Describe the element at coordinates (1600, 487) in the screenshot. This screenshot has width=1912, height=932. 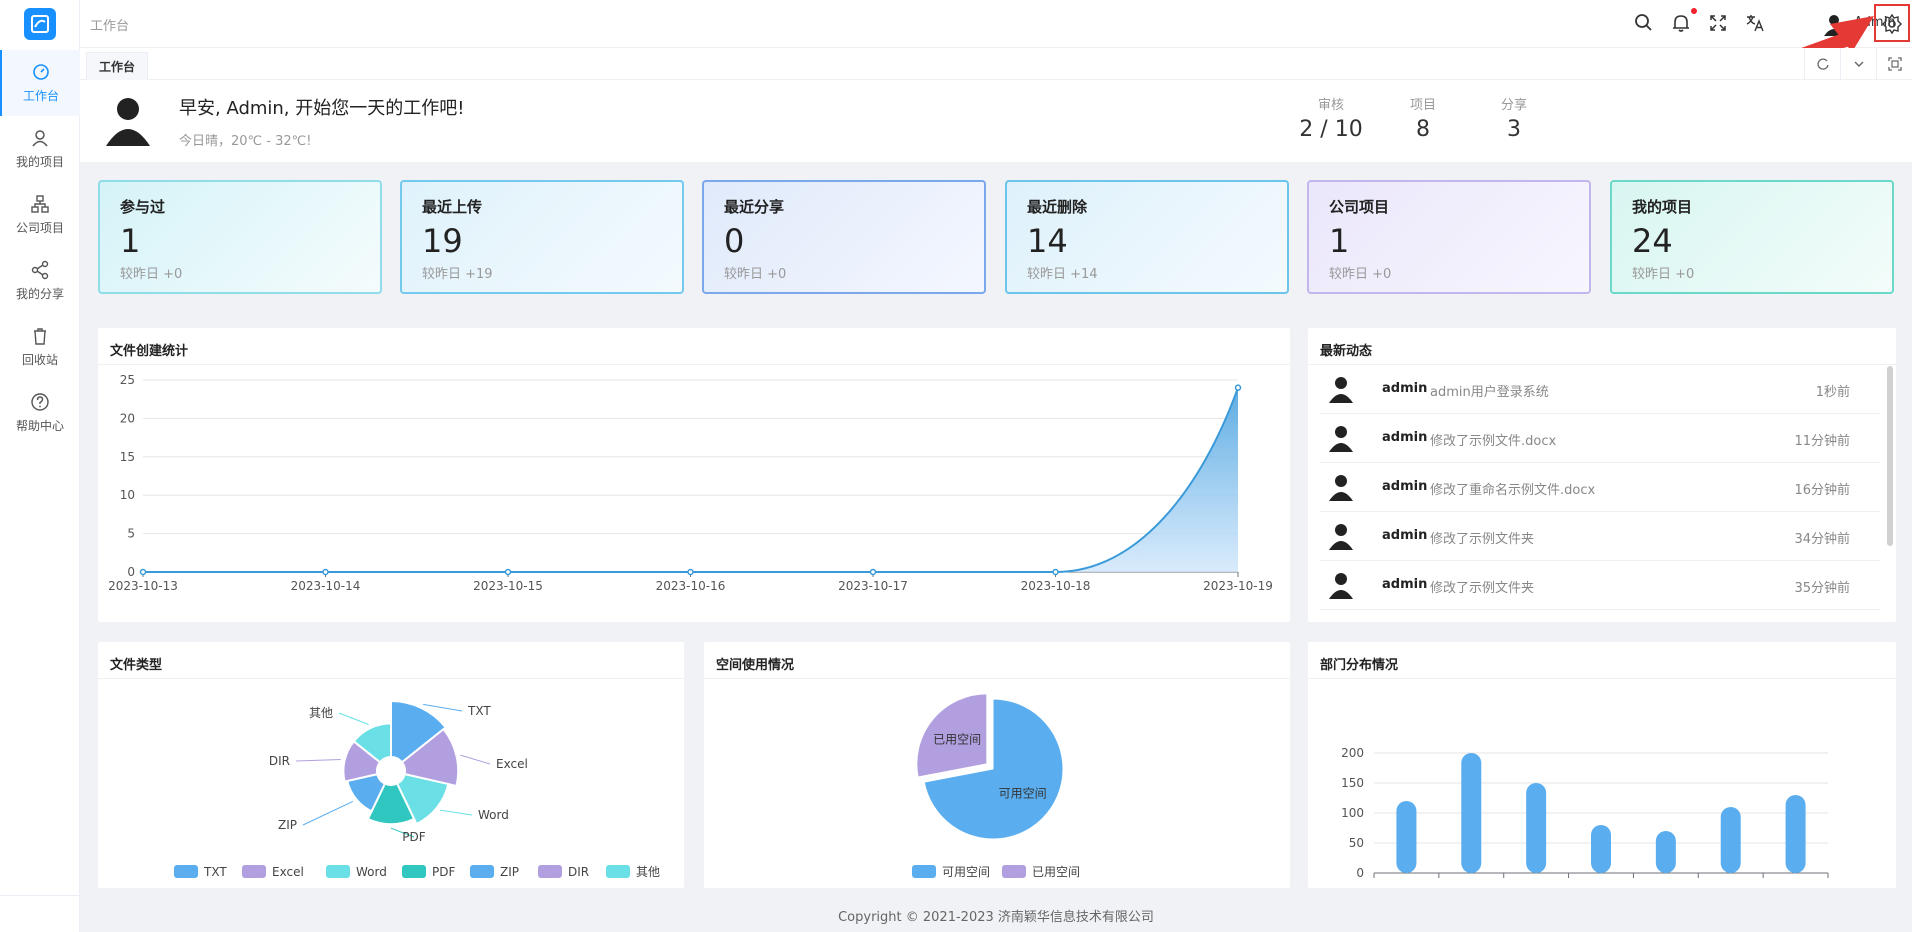
I see `list-item: admin 修改了重命名示例文件.docx 16分钟前` at that location.